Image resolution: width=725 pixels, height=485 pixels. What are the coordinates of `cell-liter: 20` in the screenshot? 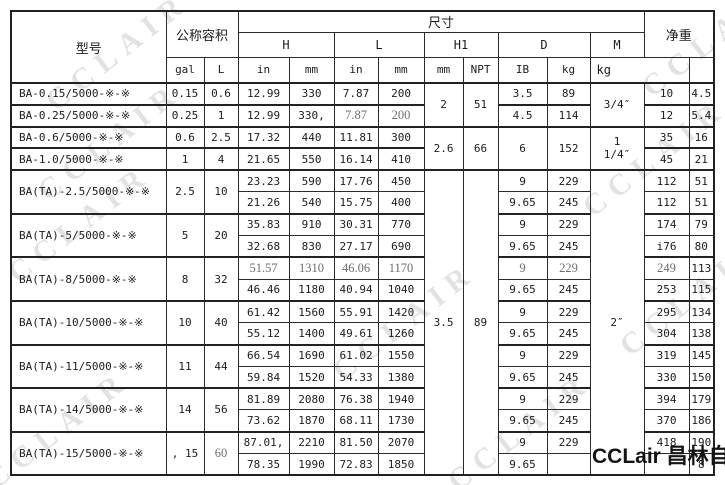 It's located at (221, 235).